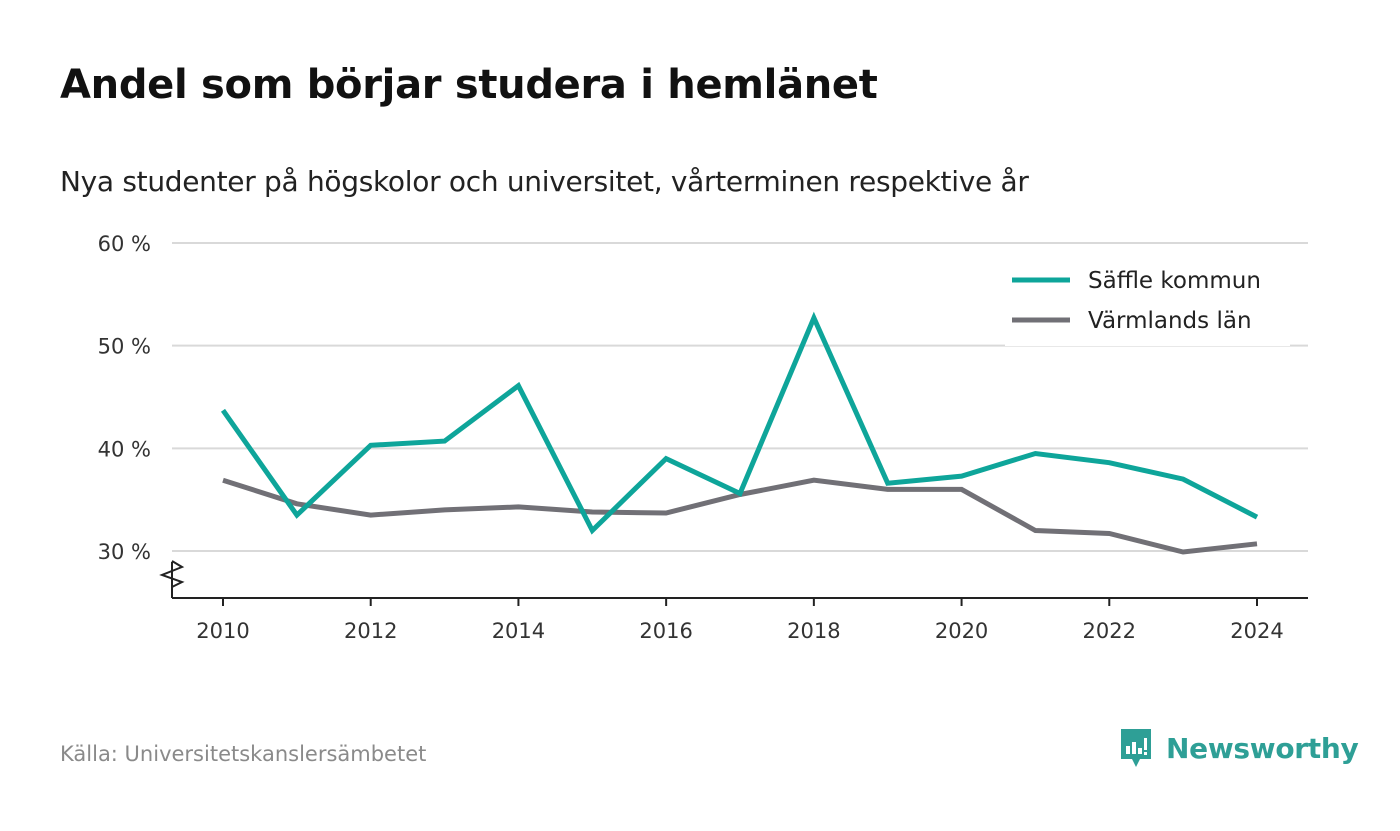 The image size is (1400, 831). What do you see at coordinates (222, 631) in the screenshot?
I see `x-tick-label: 2010` at bounding box center [222, 631].